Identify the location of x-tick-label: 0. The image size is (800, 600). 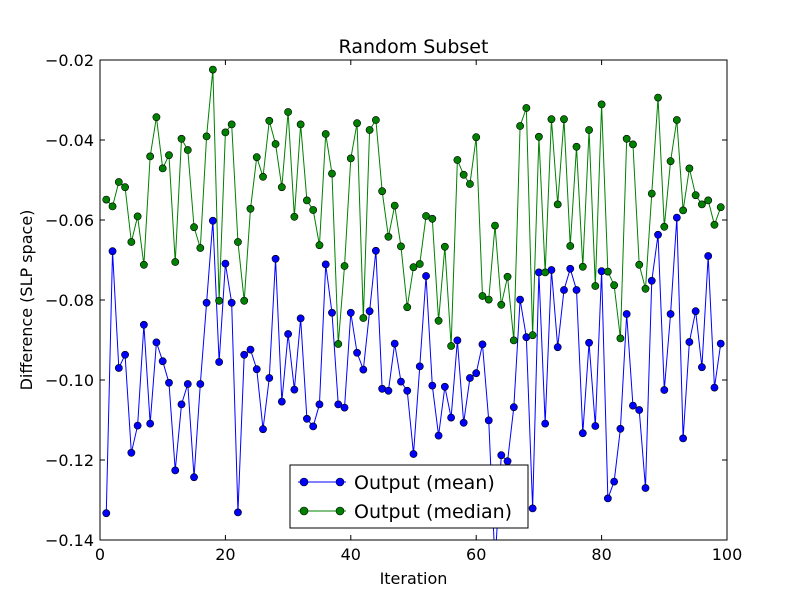
(100, 554).